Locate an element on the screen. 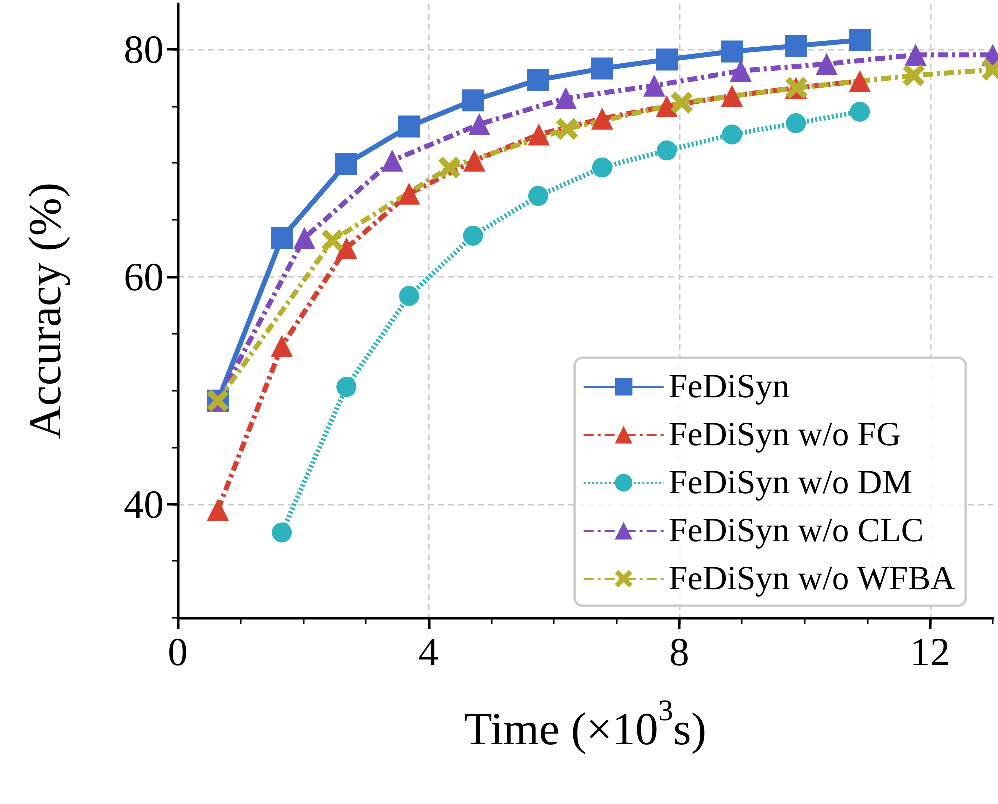 This screenshot has width=998, height=804. y-axis-title: Accuracy (%) is located at coordinates (45, 311).